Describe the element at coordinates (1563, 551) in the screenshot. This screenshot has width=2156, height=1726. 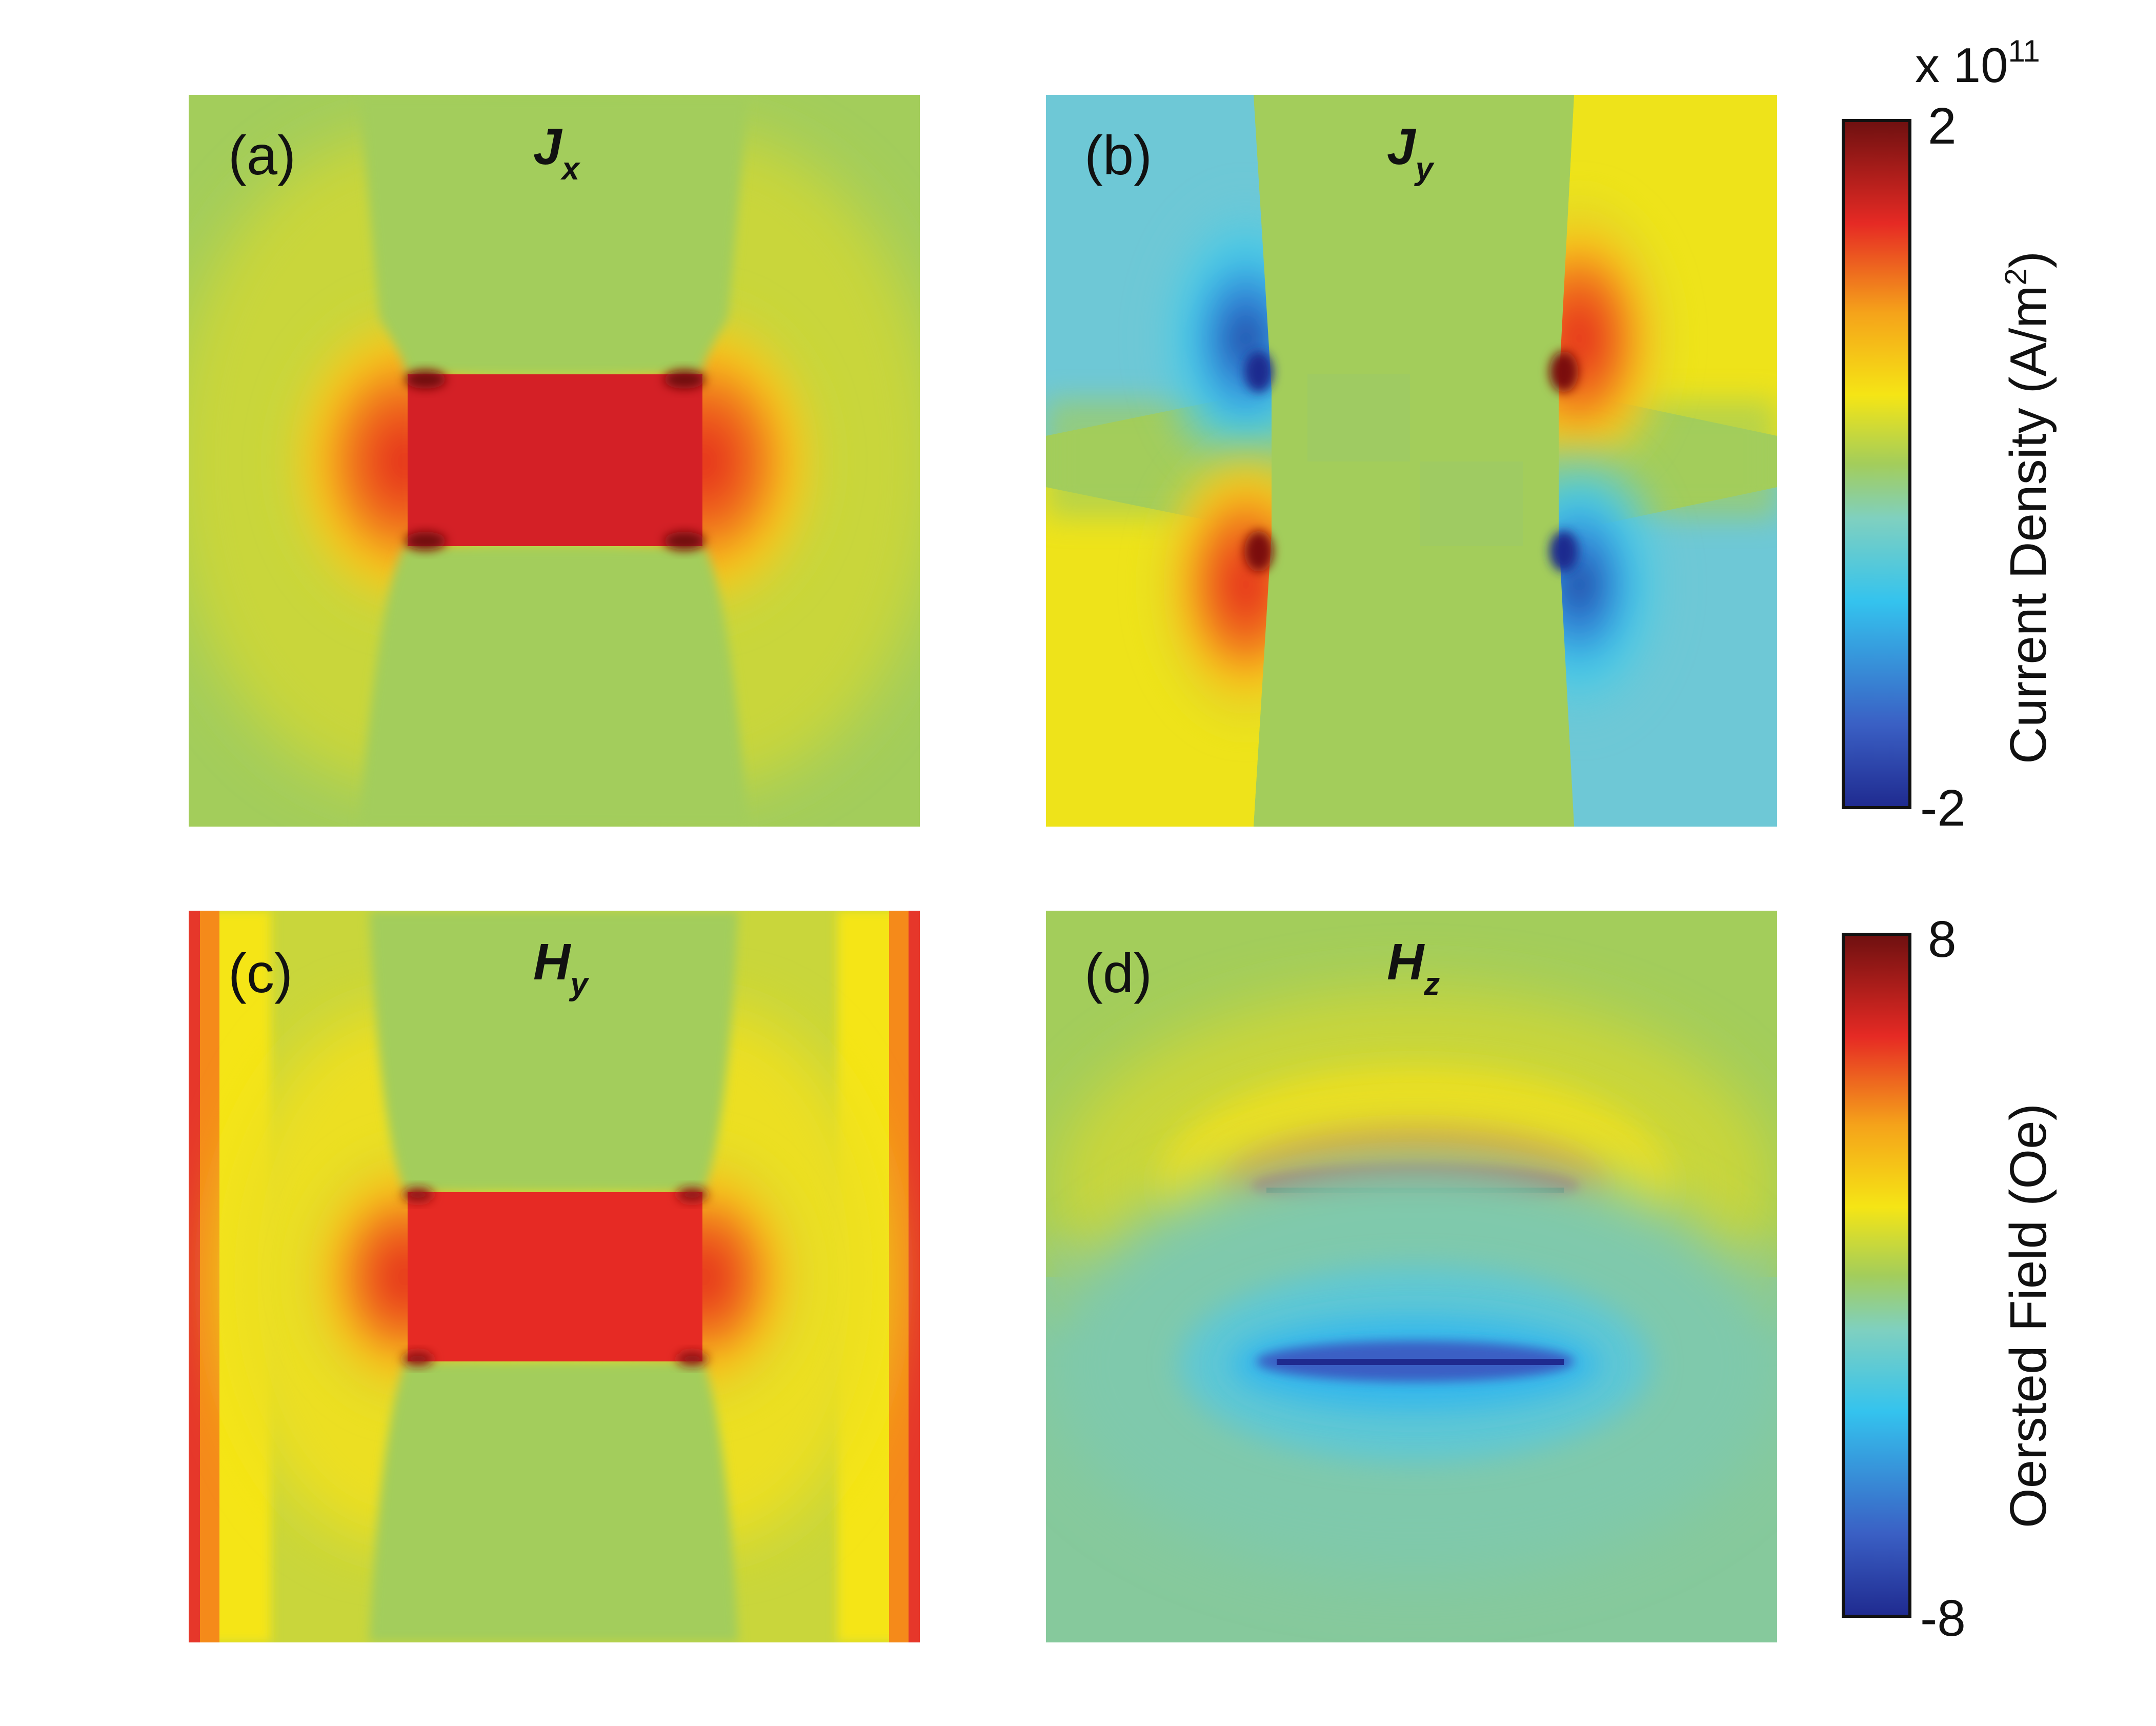
I see `panel-b-hotspot-br` at that location.